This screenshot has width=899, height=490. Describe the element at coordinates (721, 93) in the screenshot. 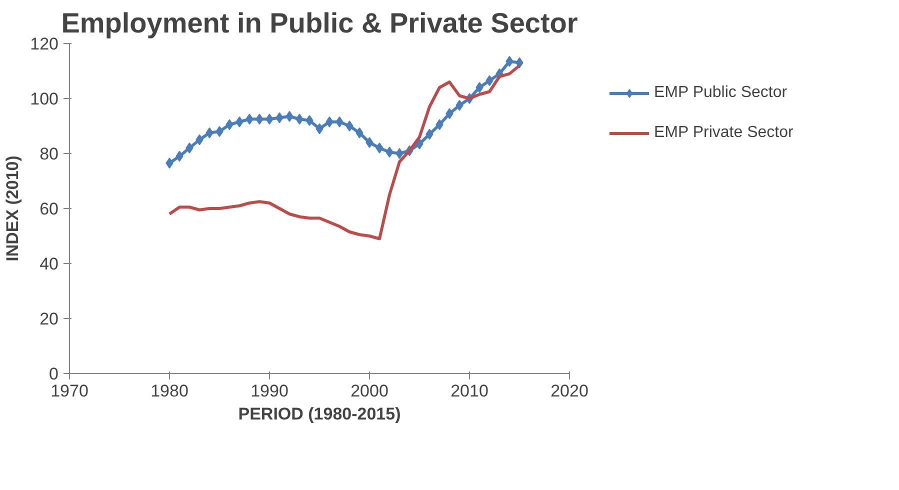

I see `legend-label: EMP Public Sector` at that location.